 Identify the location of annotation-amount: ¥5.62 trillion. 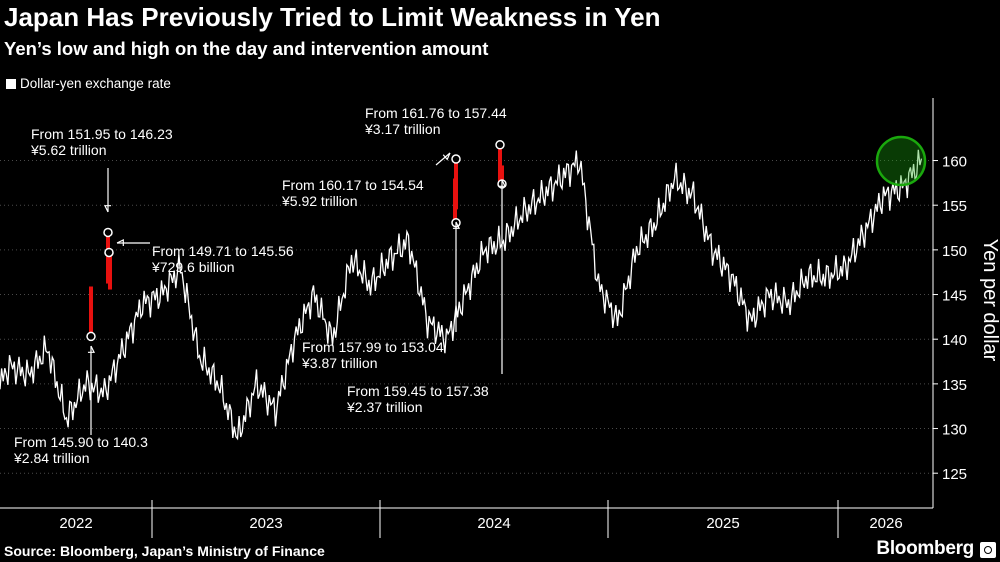
(68, 150).